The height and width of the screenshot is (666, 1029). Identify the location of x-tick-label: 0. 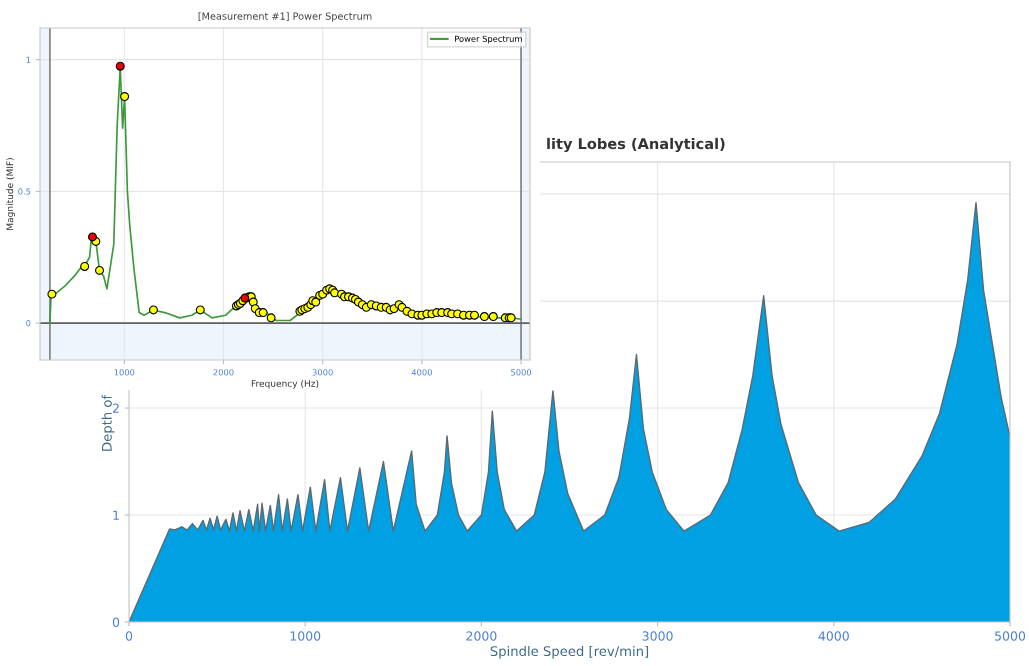
(129, 636).